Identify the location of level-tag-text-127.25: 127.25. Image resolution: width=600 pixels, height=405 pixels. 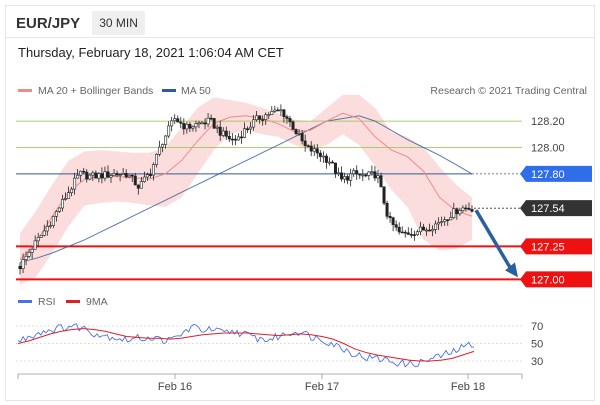
(548, 247).